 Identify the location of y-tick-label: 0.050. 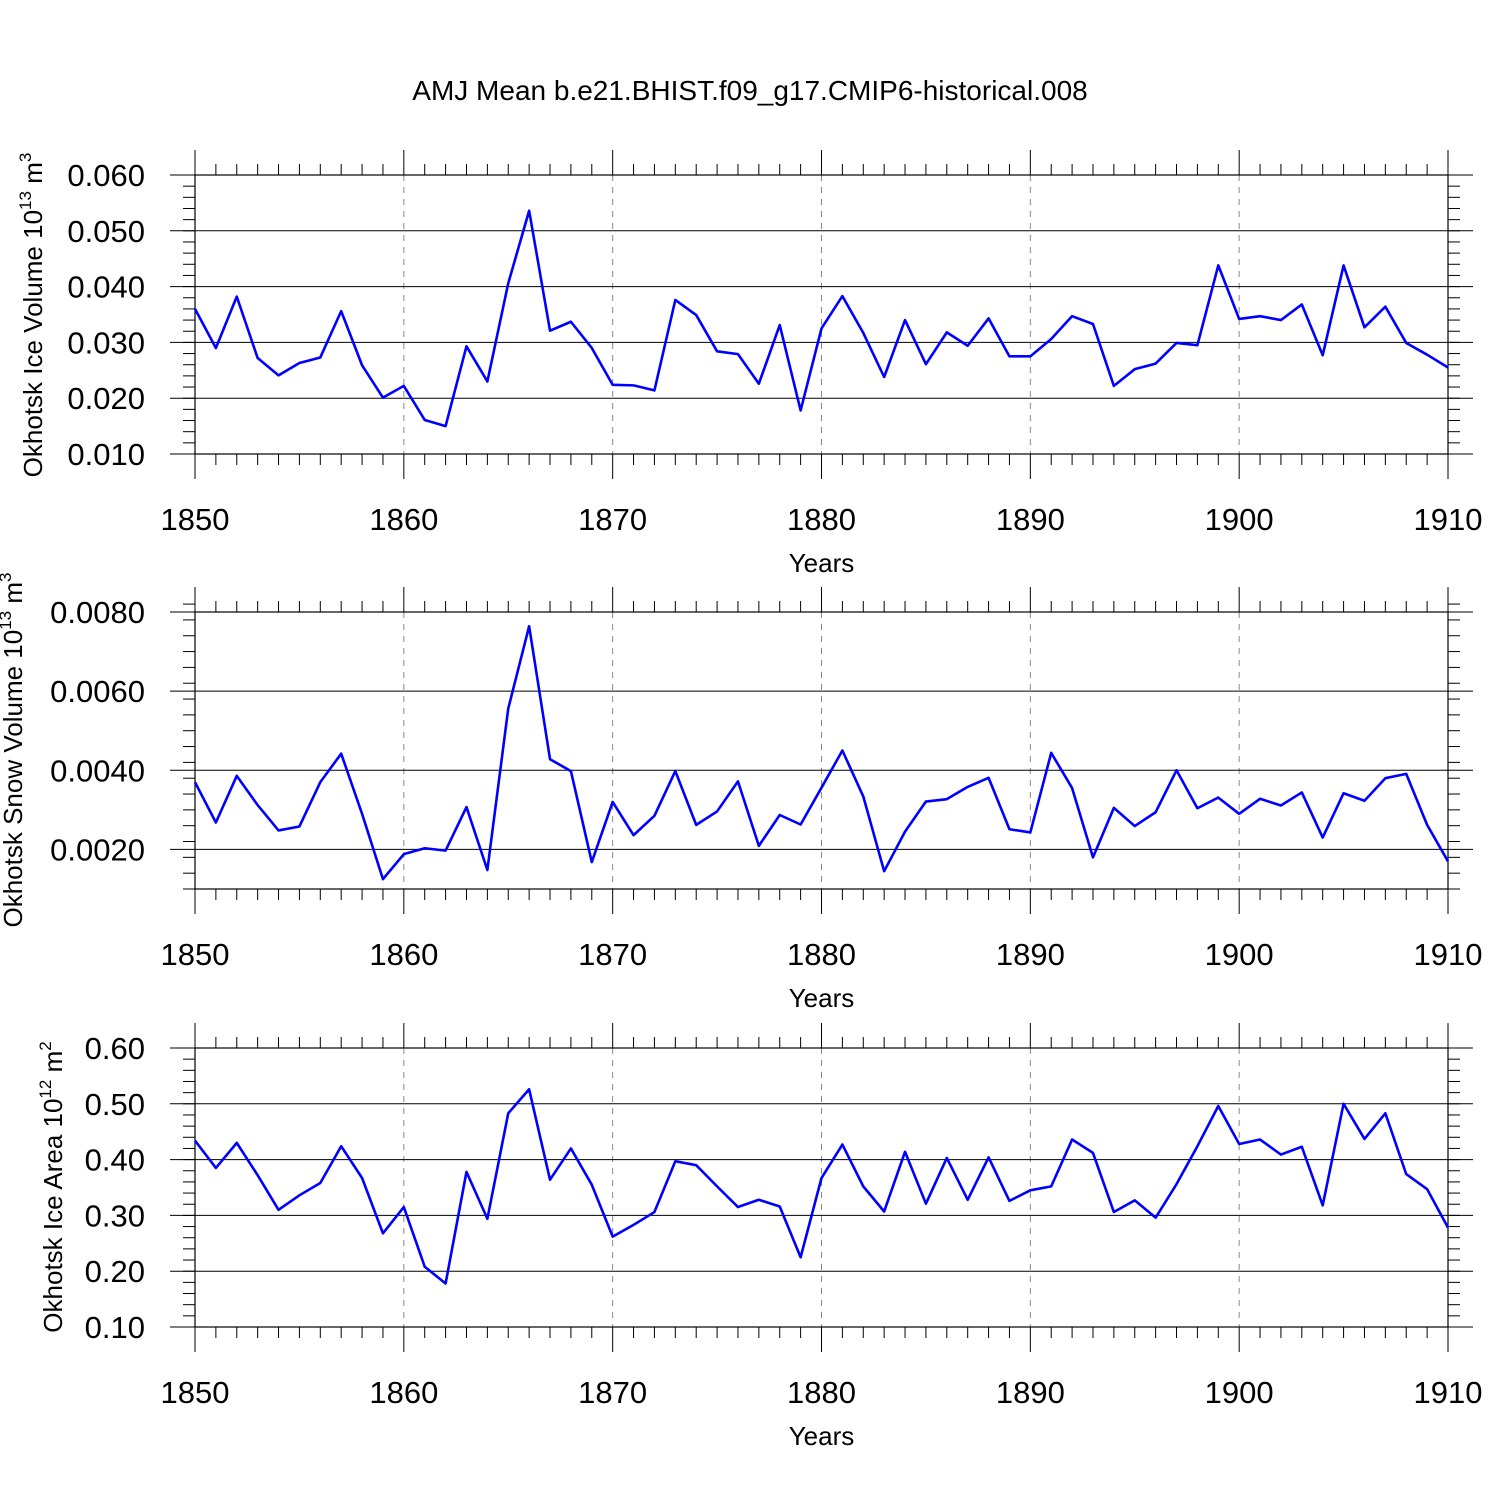
(106, 231).